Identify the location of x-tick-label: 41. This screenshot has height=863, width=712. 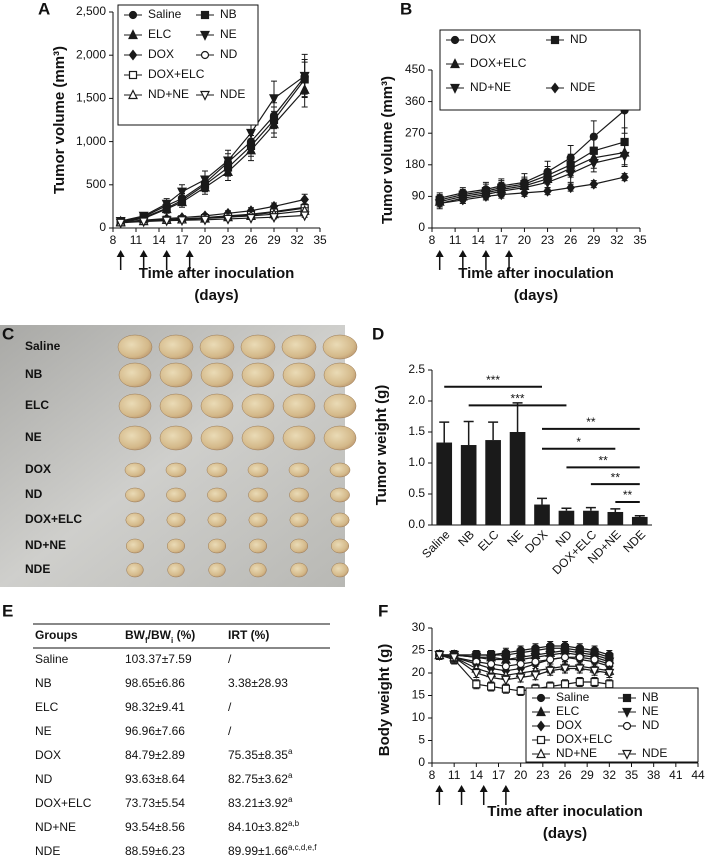
(676, 775).